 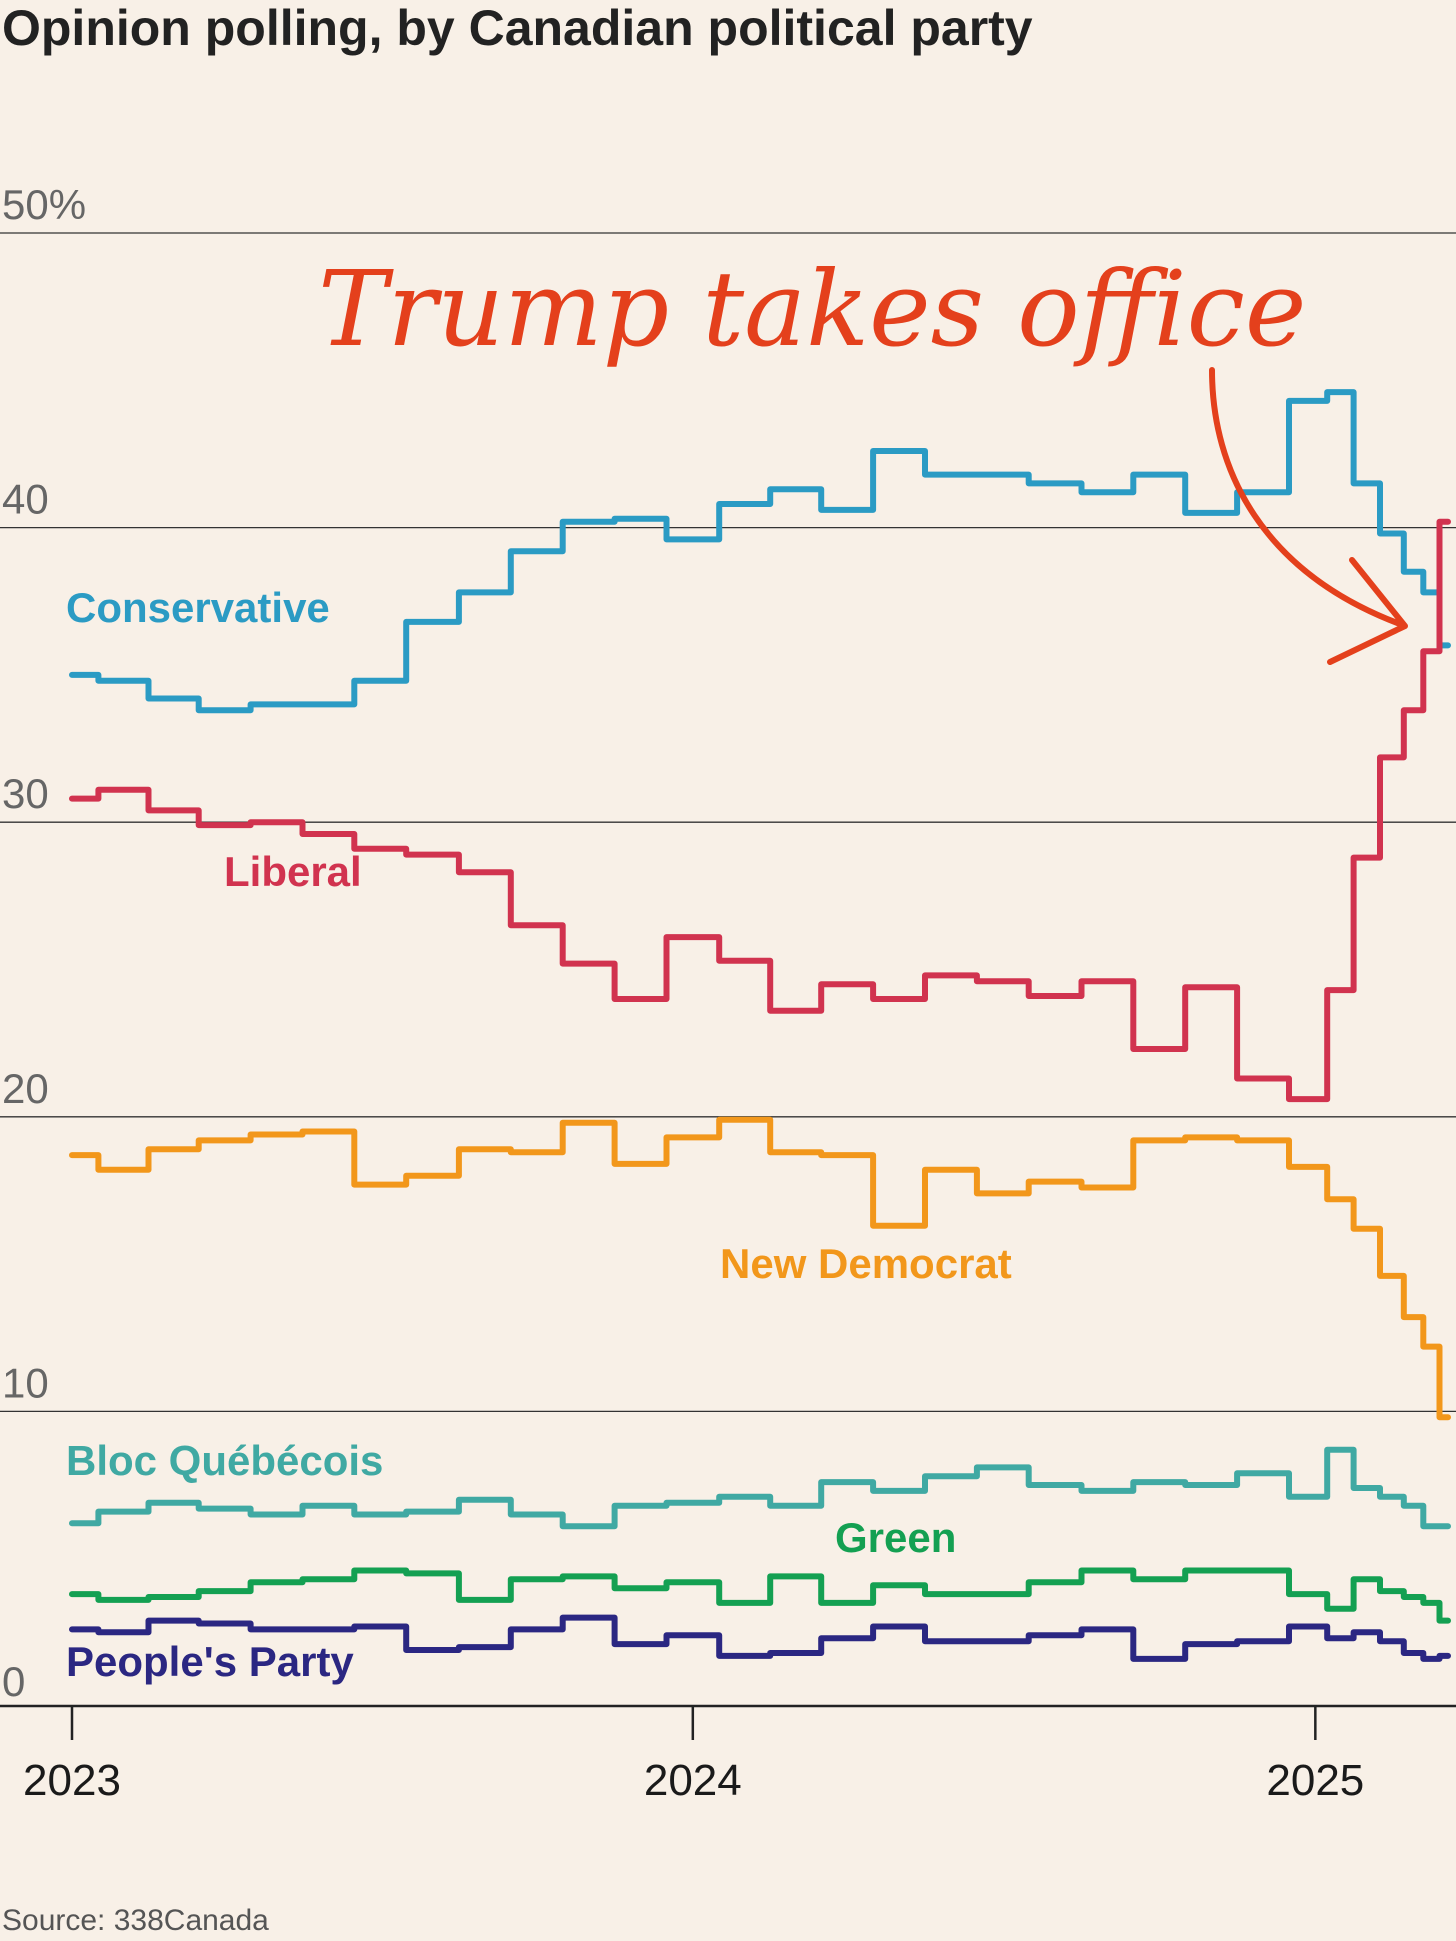 What do you see at coordinates (44, 204) in the screenshot?
I see `y-tick-label: 50%` at bounding box center [44, 204].